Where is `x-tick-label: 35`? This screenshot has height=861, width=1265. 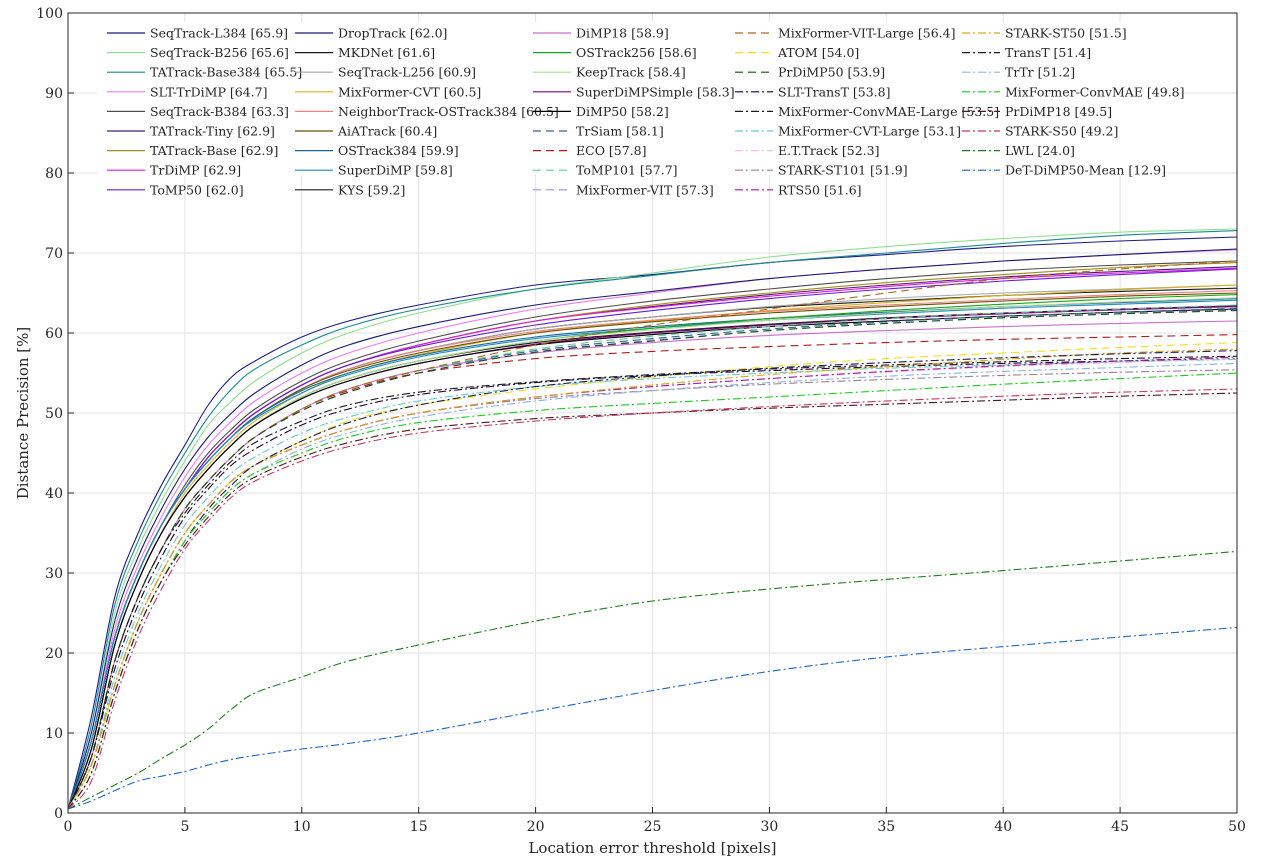 x-tick-label: 35 is located at coordinates (886, 827).